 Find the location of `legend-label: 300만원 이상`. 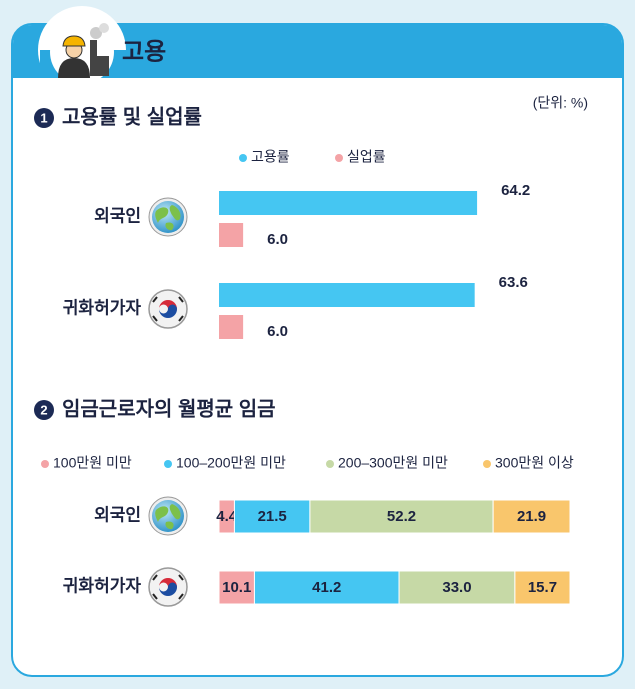

legend-label: 300만원 이상 is located at coordinates (534, 463).